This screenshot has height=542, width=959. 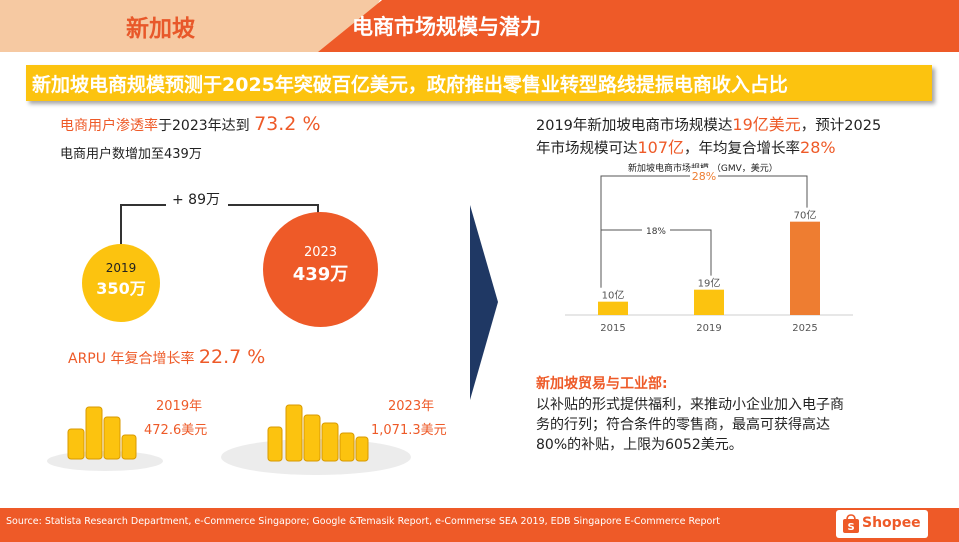 I want to click on line2-mid: ，年均复合增长率, so click(x=742, y=149).